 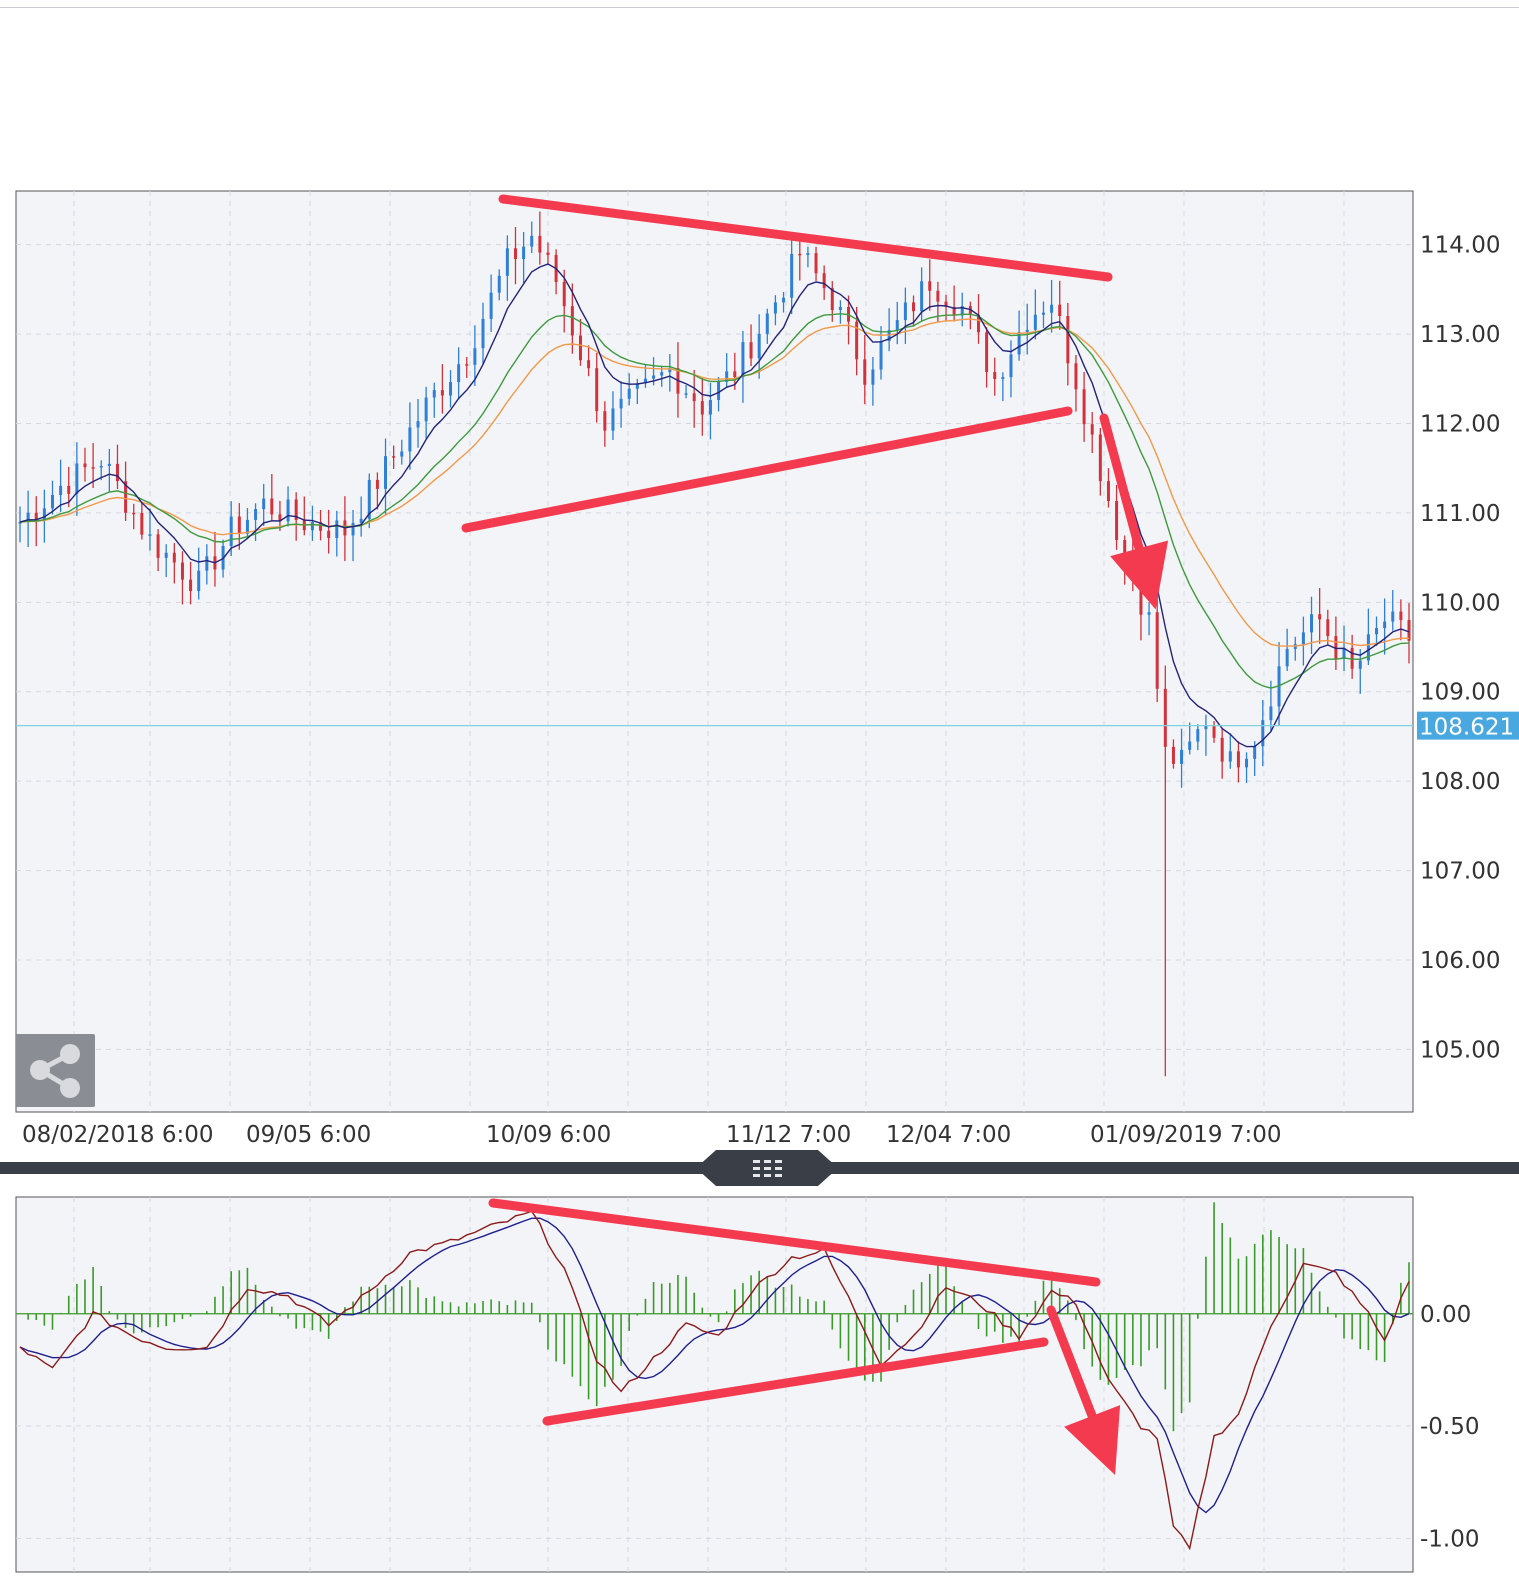 What do you see at coordinates (1466, 728) in the screenshot?
I see `current-price-label: 108.621` at bounding box center [1466, 728].